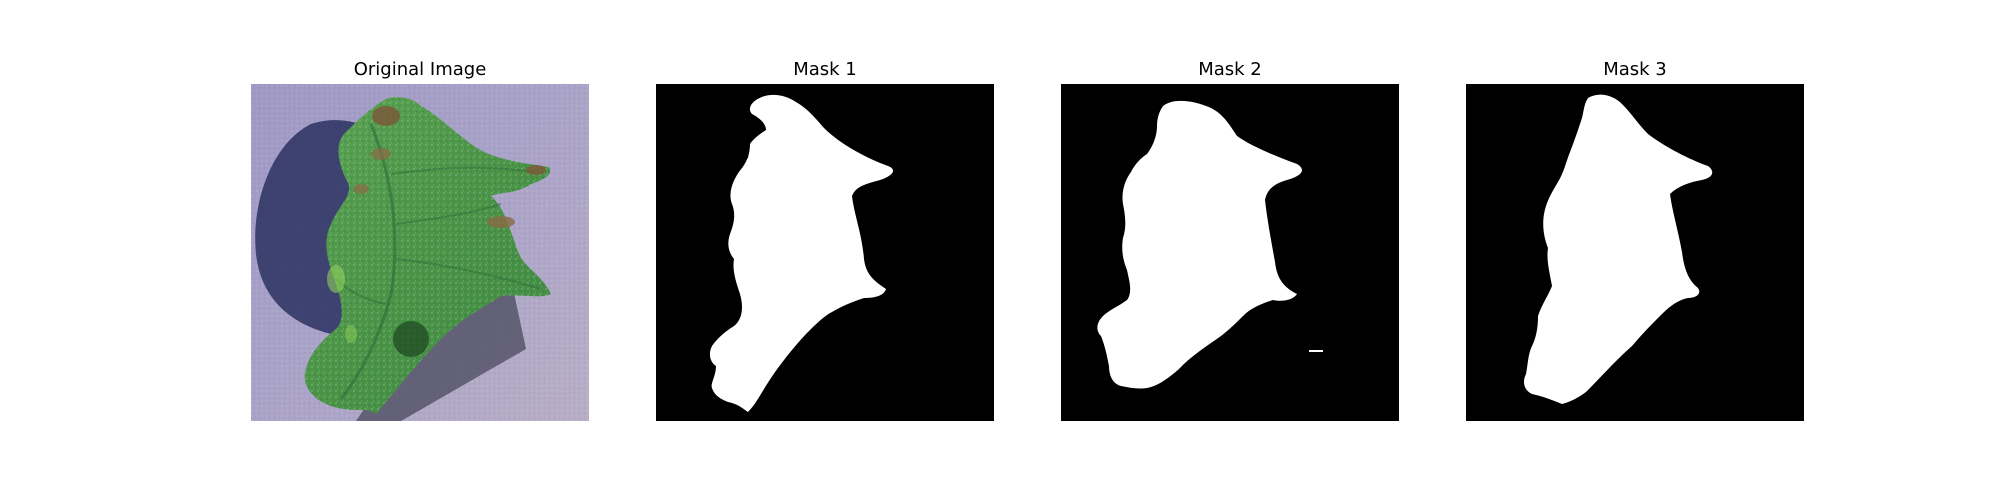 The width and height of the screenshot is (2000, 500). What do you see at coordinates (411, 339) in the screenshot?
I see `dark-leaf-fold` at bounding box center [411, 339].